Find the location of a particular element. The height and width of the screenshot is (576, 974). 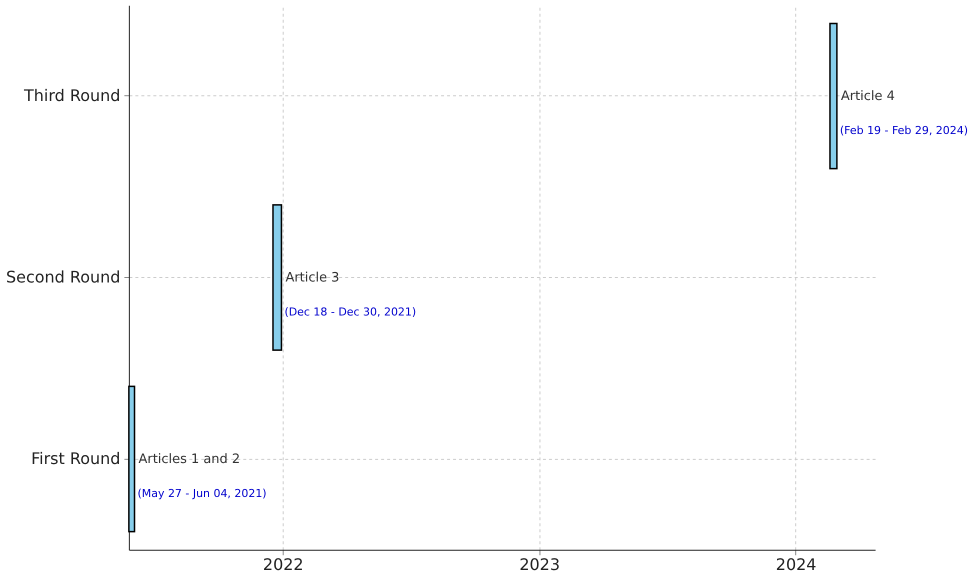

x-tick-label: 2022 is located at coordinates (283, 564).